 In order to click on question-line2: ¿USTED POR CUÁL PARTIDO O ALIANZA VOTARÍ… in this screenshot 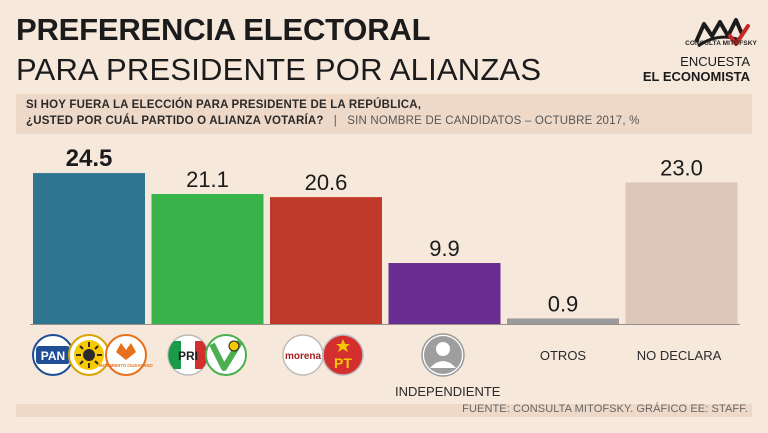, I will do `click(333, 121)`.